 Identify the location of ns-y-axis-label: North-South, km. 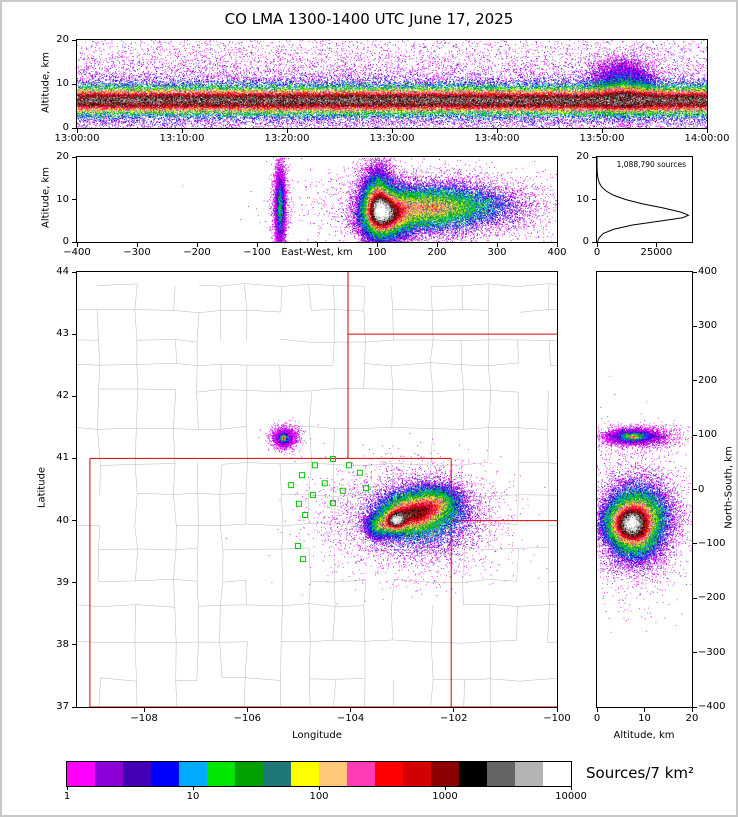
(729, 487).